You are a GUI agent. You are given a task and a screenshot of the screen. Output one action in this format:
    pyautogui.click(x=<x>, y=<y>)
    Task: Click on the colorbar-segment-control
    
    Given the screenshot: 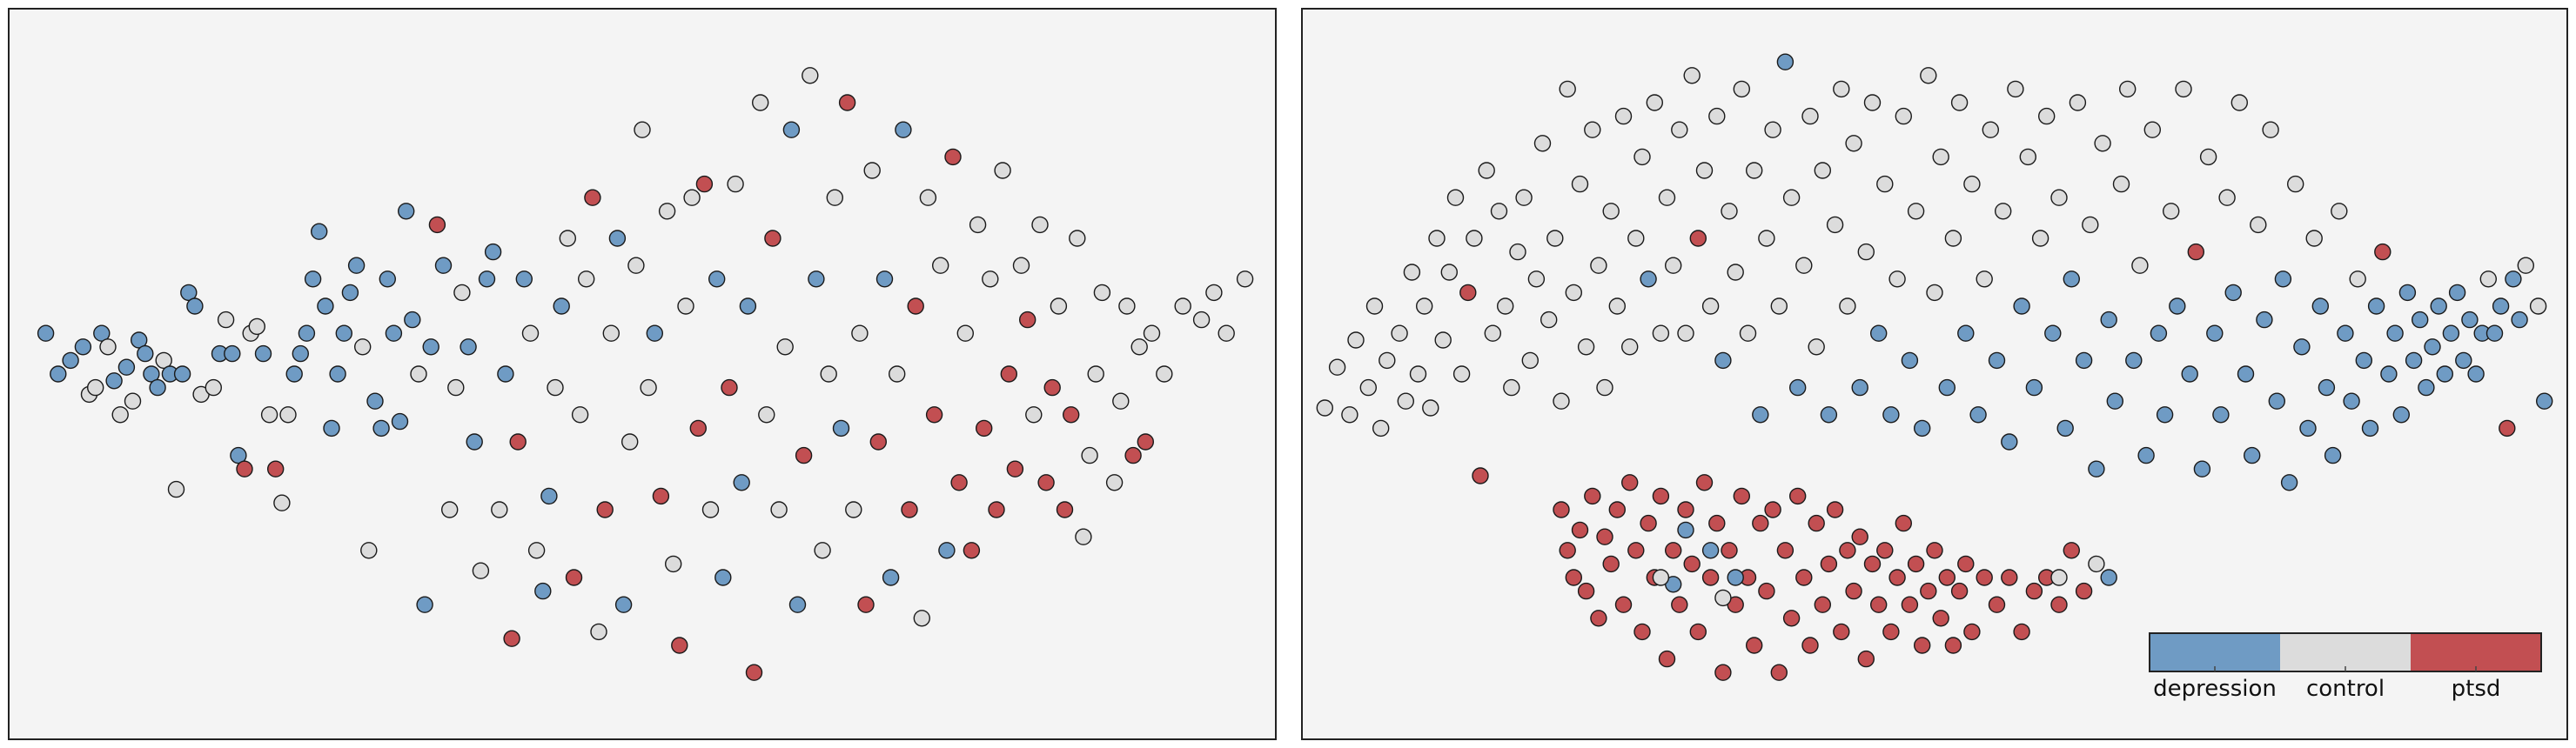 What is the action you would take?
    pyautogui.click(x=2345, y=652)
    